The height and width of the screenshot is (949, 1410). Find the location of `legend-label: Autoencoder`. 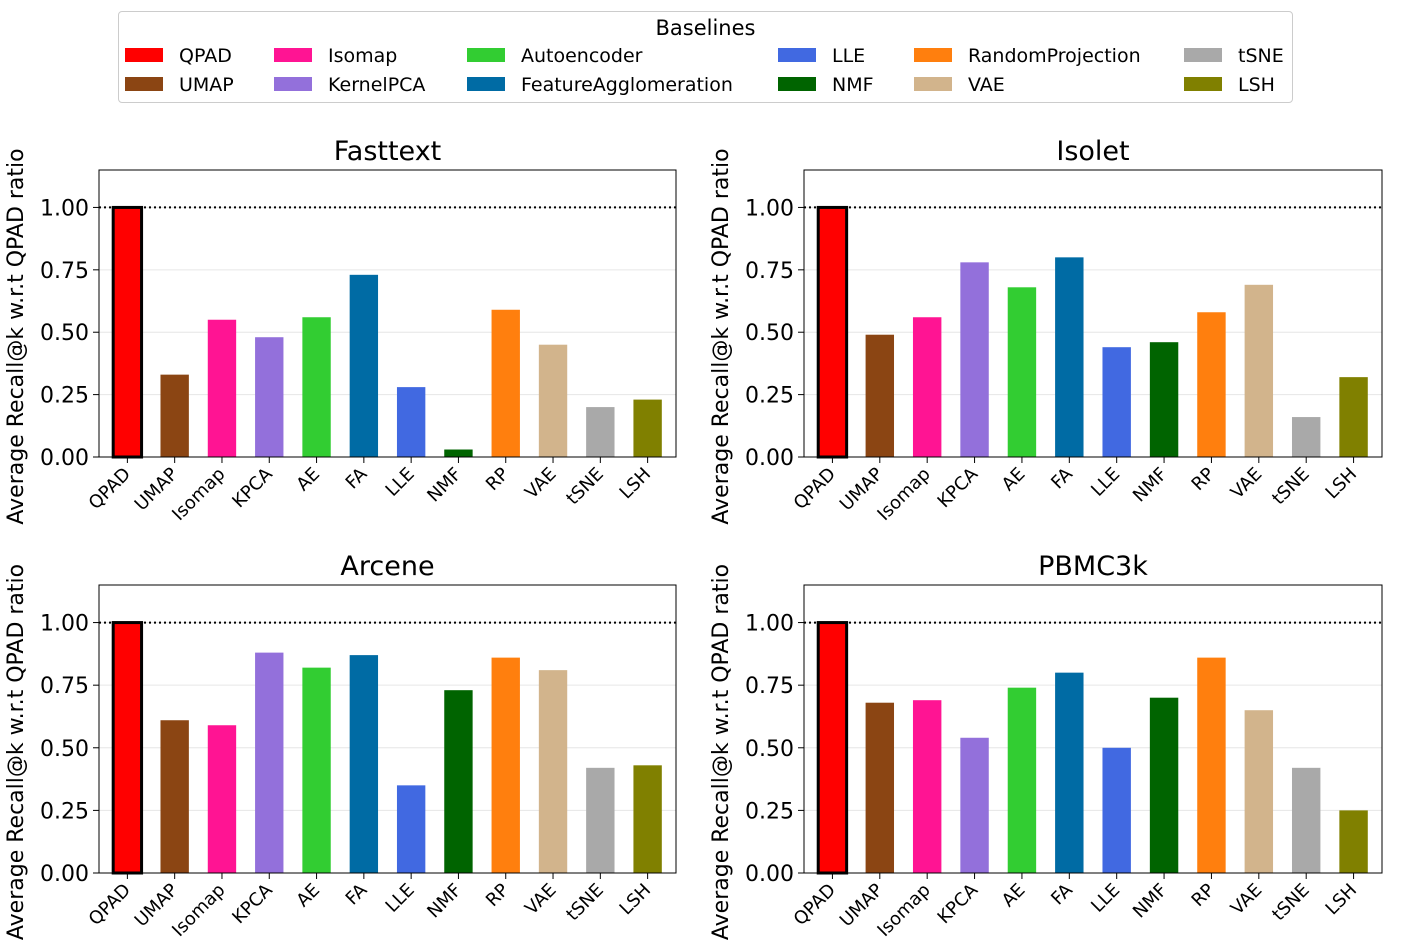

legend-label: Autoencoder is located at coordinates (582, 56).